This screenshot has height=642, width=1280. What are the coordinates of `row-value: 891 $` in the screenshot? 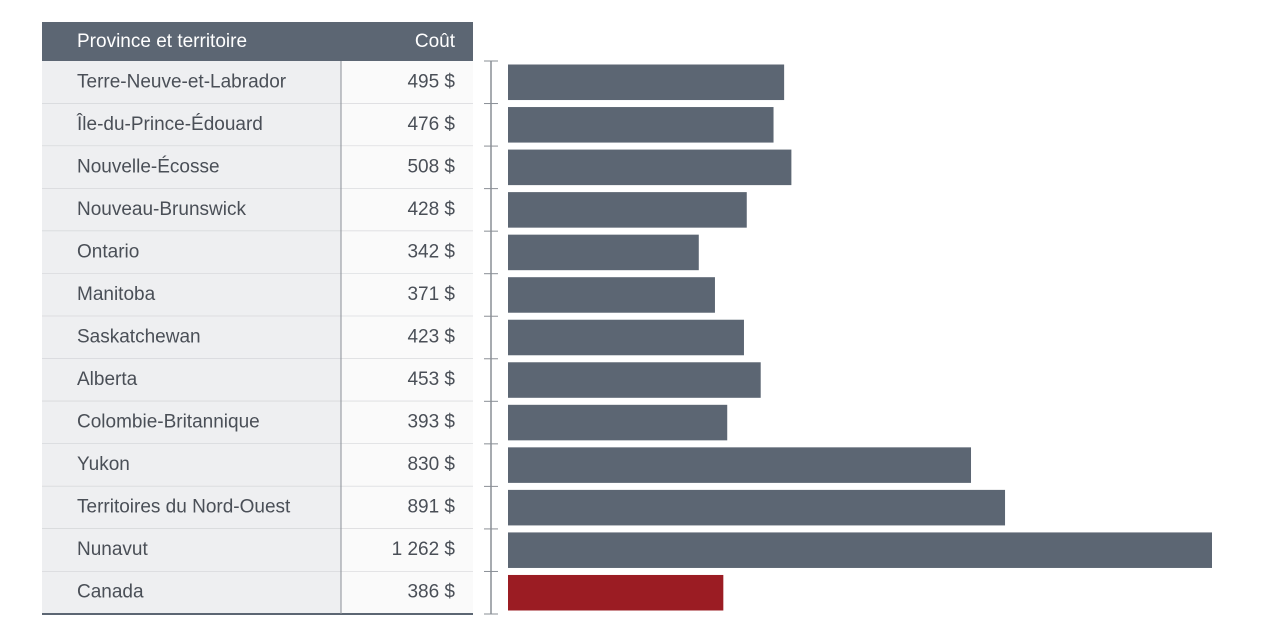 It's located at (431, 507).